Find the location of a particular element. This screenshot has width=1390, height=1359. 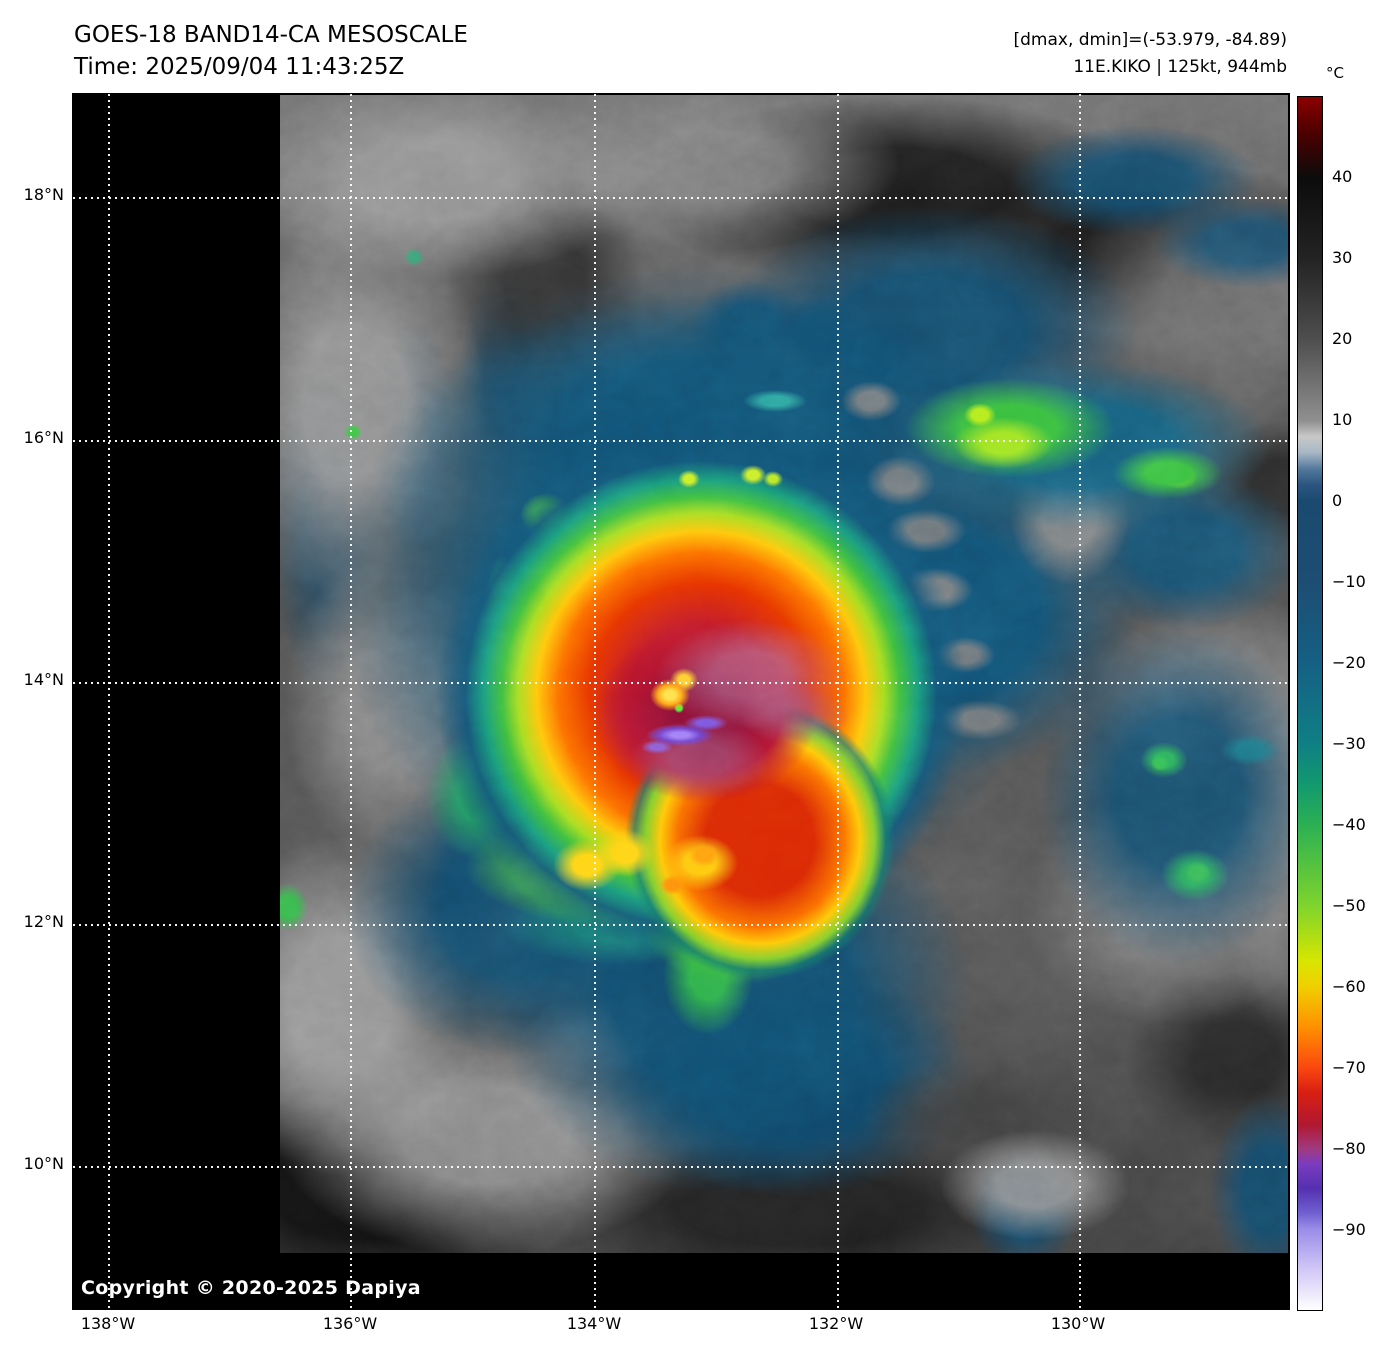

gridline-132w is located at coordinates (838, 701).